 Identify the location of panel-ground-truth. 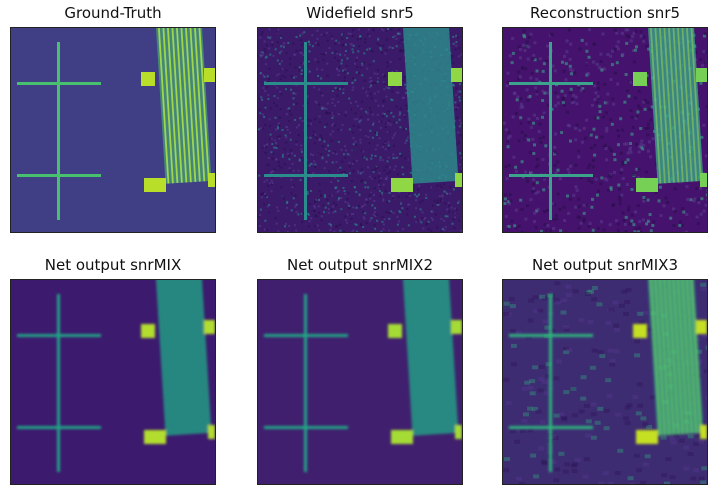
(113, 130).